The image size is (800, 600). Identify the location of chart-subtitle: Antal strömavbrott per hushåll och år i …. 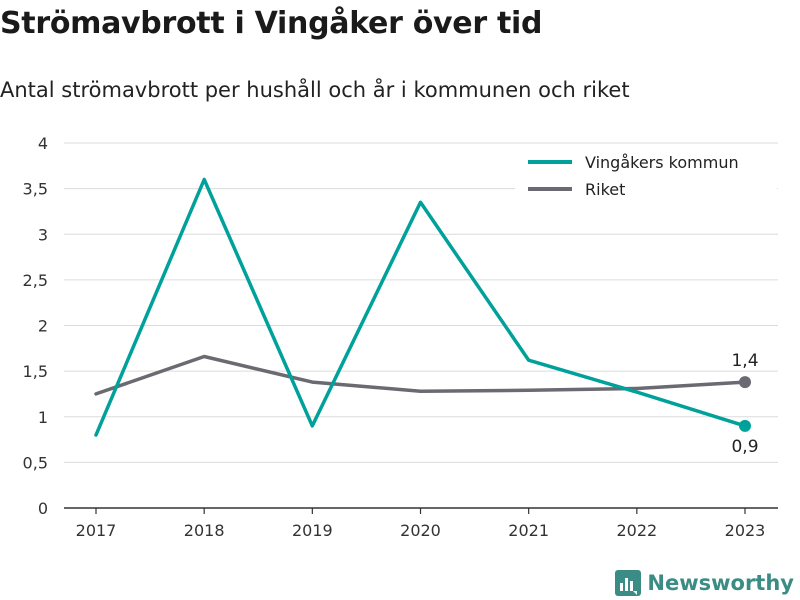
(315, 90).